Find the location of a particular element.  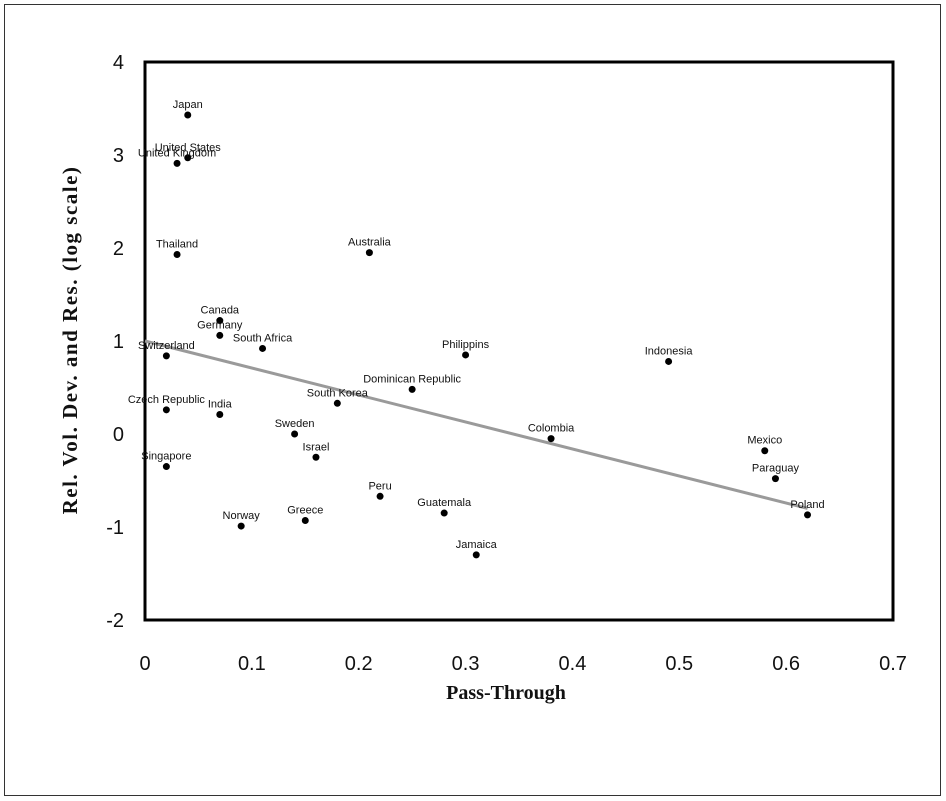

x-axis-label: Pass-Through is located at coordinates (506, 693).